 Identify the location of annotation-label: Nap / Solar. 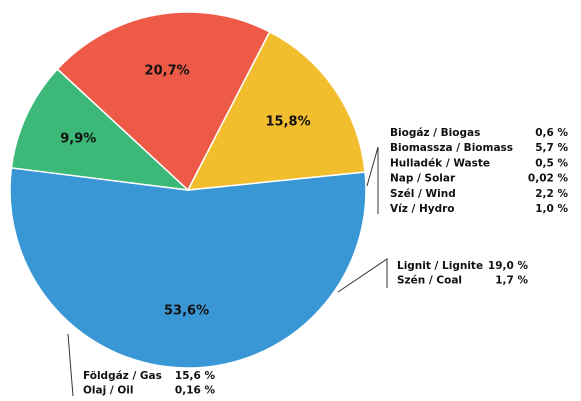
(423, 179).